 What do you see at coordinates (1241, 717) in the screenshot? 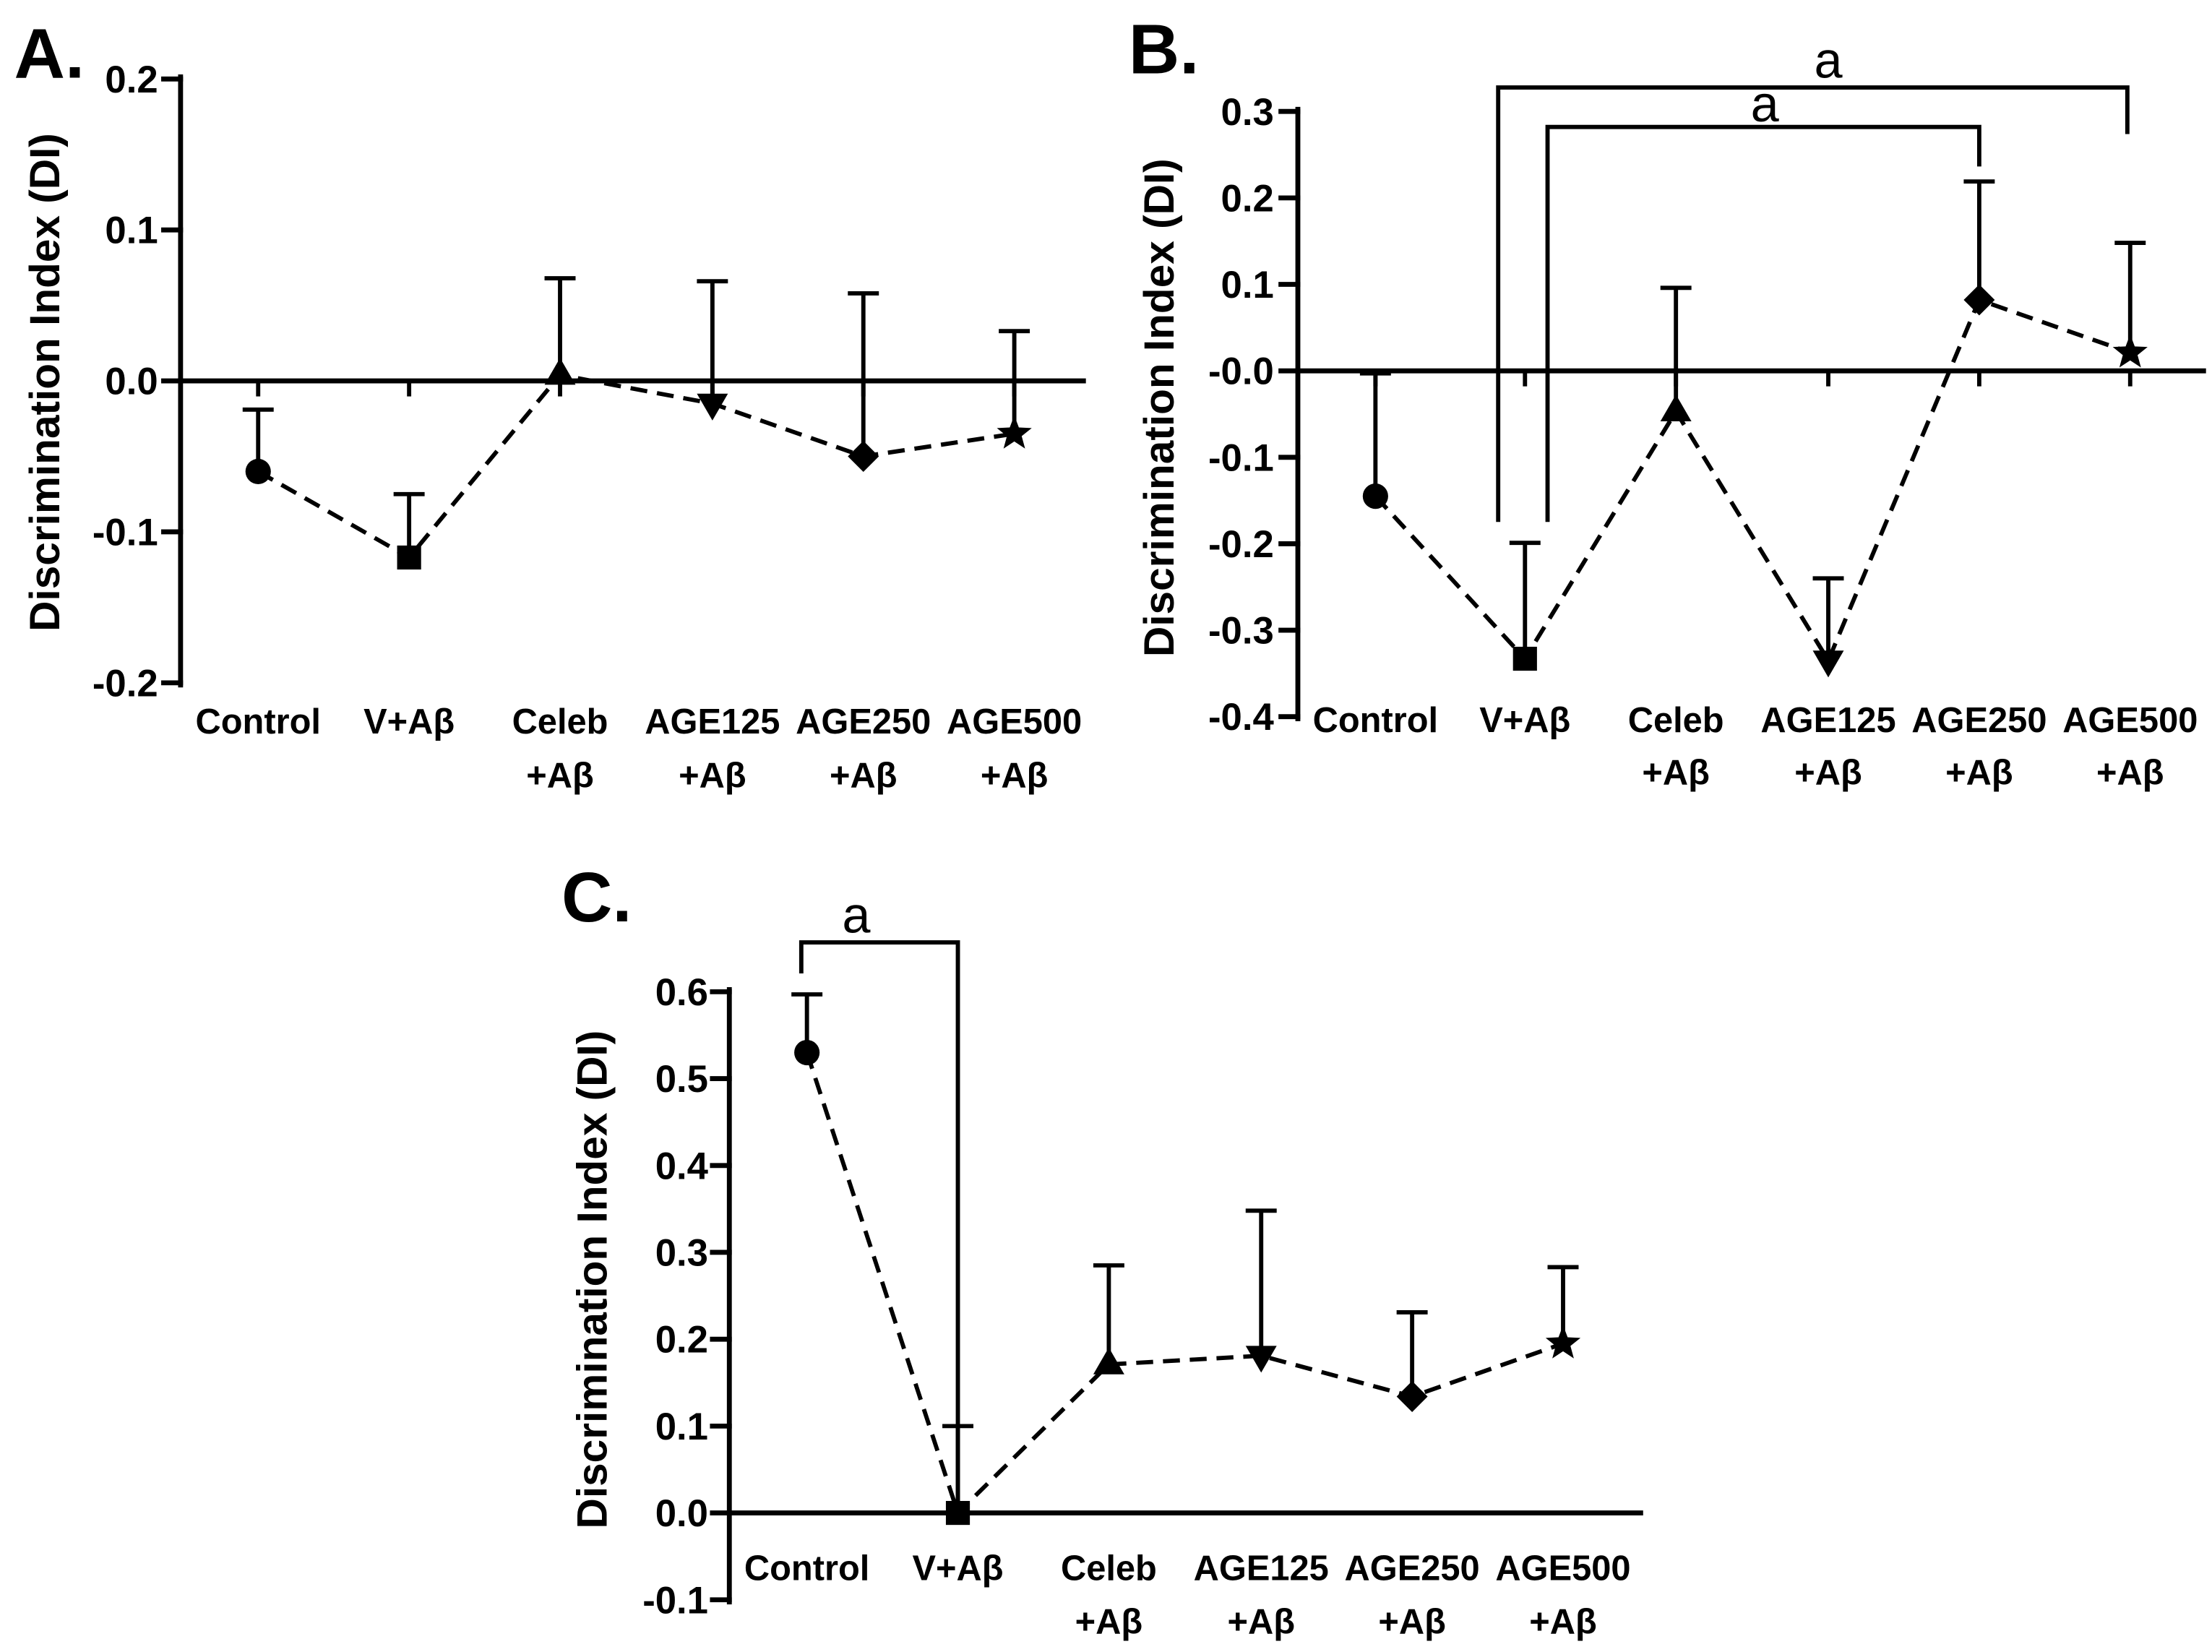
I see `y-tick-label: -0.4` at bounding box center [1241, 717].